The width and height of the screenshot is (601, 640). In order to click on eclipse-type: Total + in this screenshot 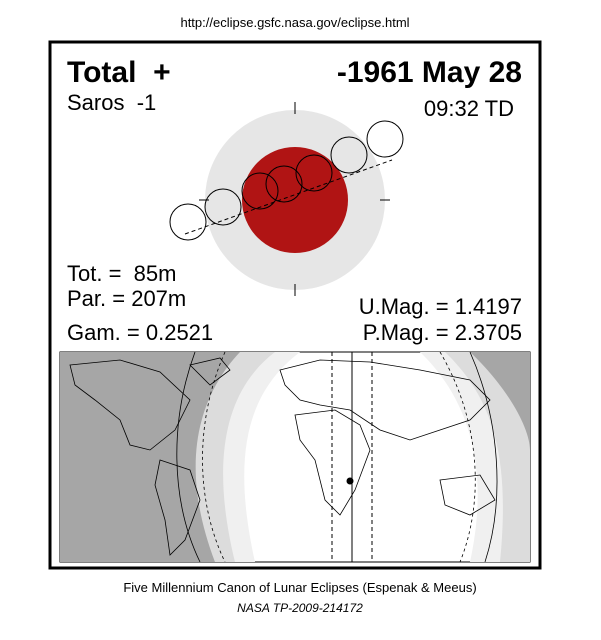, I will do `click(119, 72)`.